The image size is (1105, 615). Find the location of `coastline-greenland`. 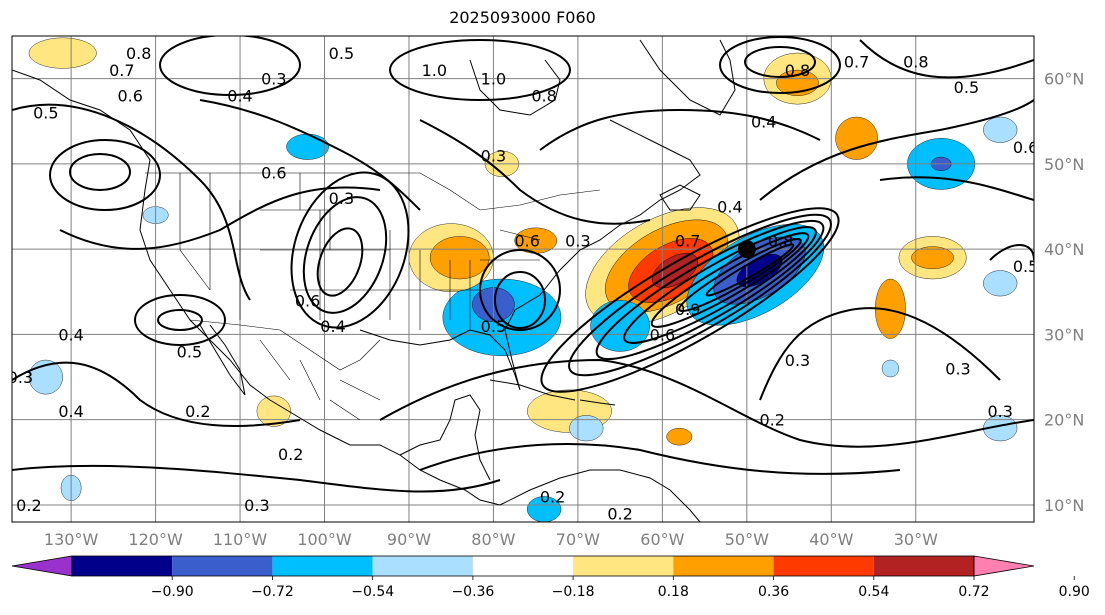

coastline-greenland is located at coordinates (687, 77).